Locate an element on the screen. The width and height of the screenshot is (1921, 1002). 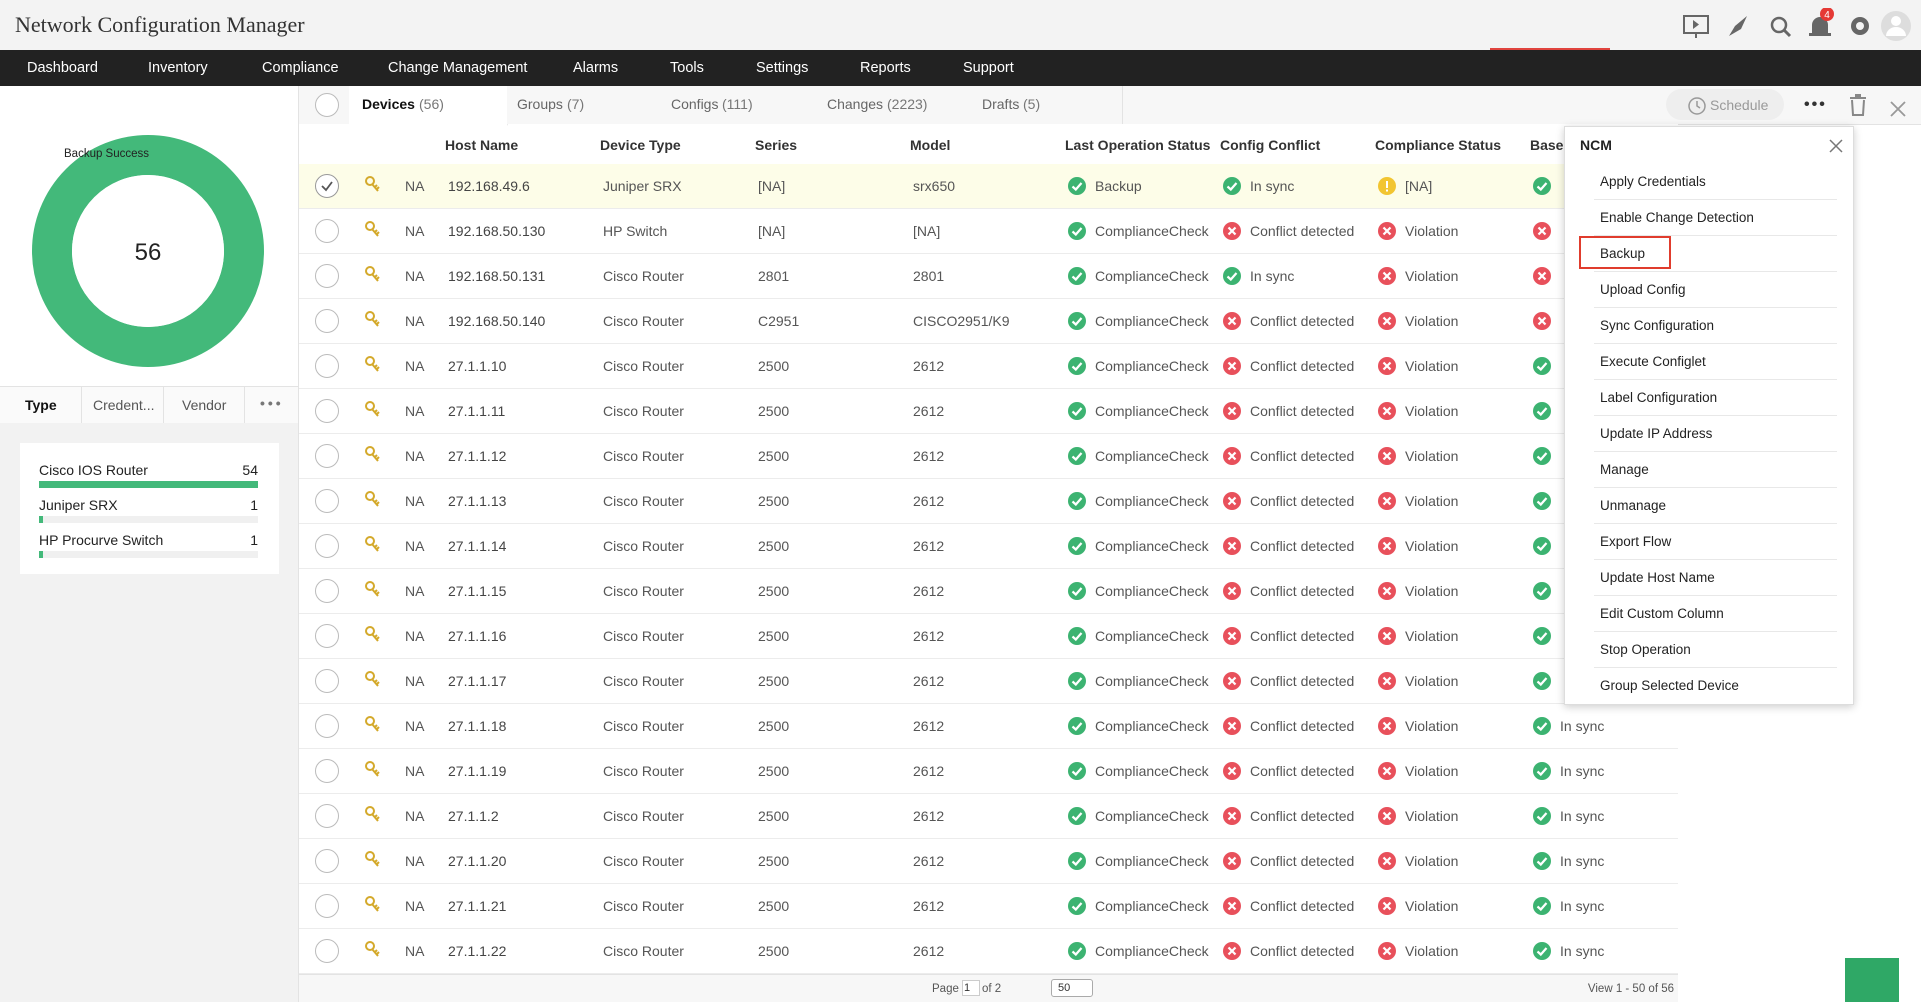
column-header: Model is located at coordinates (930, 145).